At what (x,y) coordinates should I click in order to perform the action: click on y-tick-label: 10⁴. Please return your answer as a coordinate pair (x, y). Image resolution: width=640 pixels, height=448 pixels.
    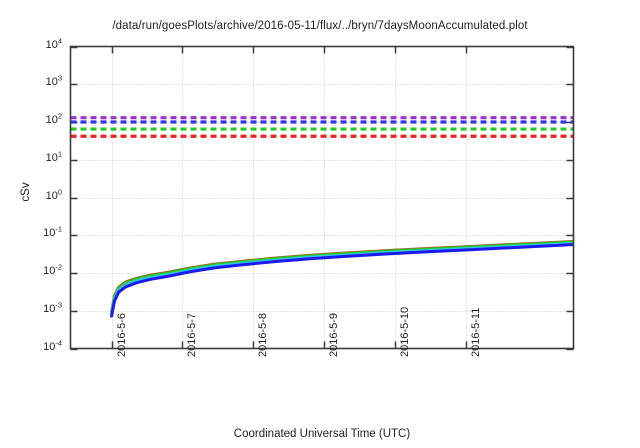
    Looking at the image, I should click on (53, 43).